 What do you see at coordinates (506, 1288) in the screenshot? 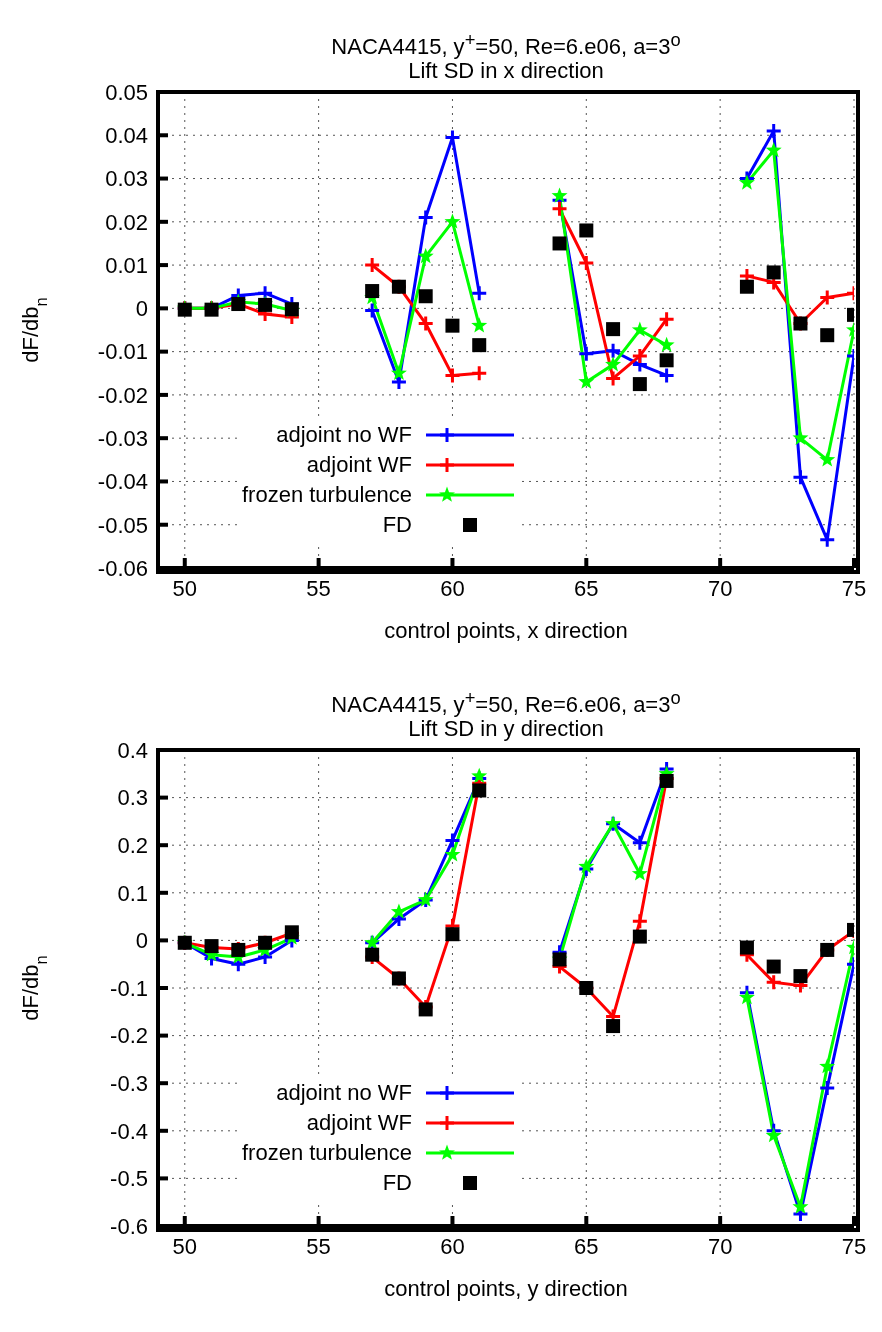
I see `x-axis-title: control points, y direction` at bounding box center [506, 1288].